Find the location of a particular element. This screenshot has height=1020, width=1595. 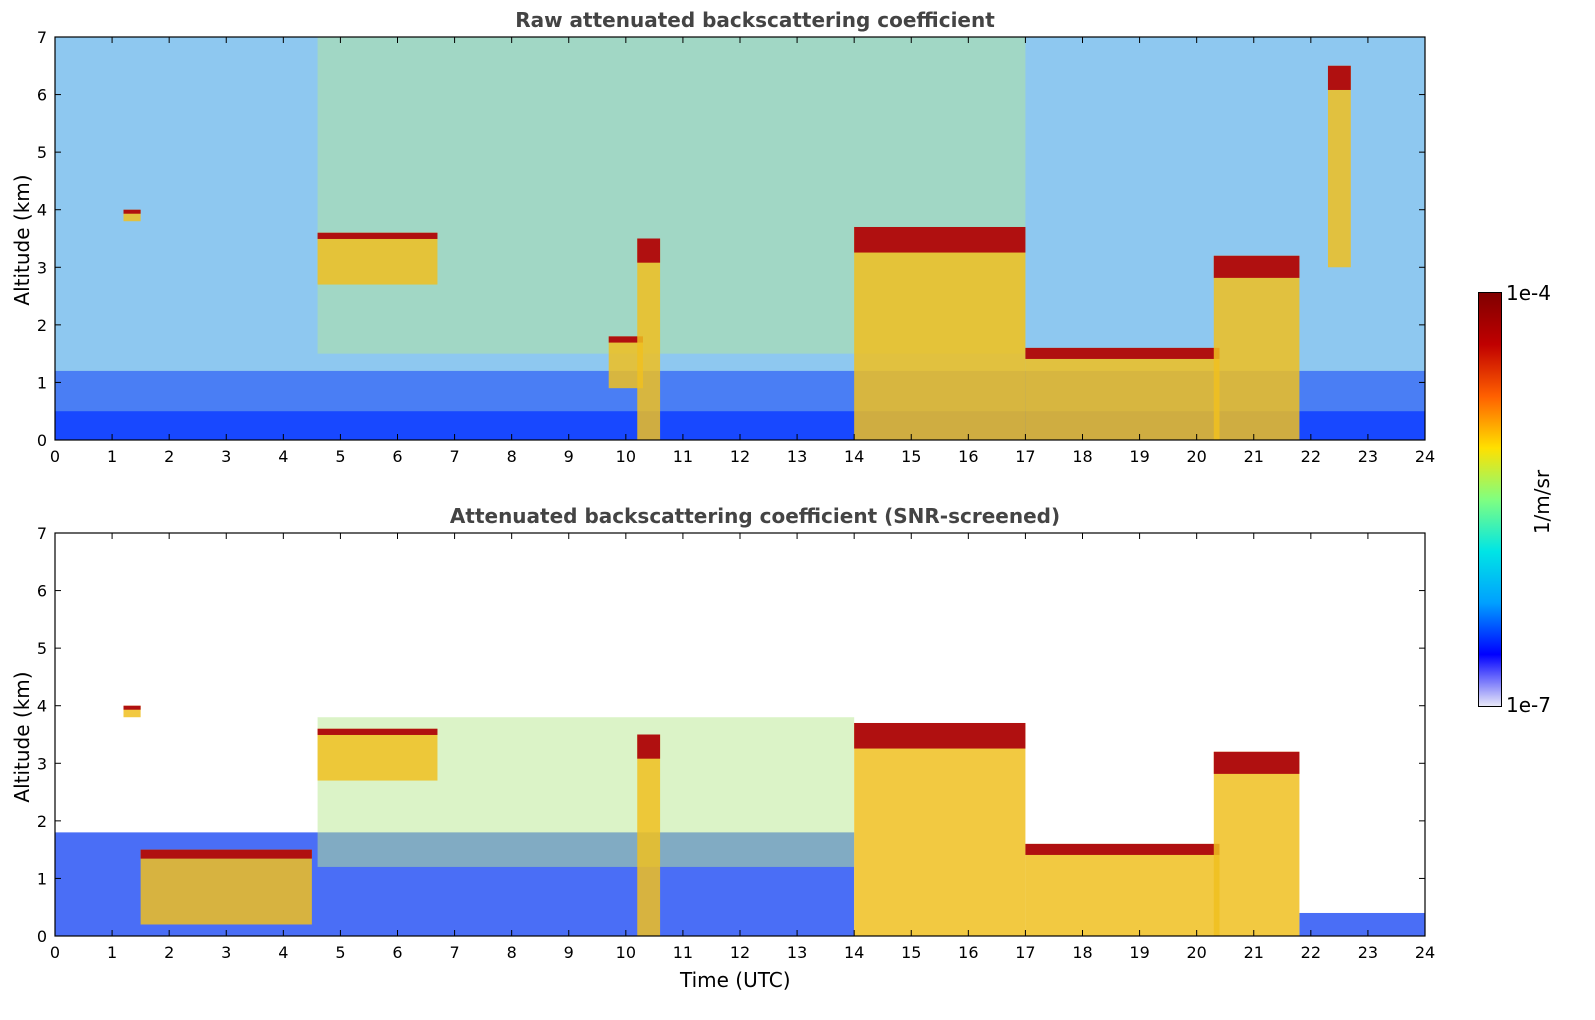

x-tick-label: 10 is located at coordinates (626, 456).